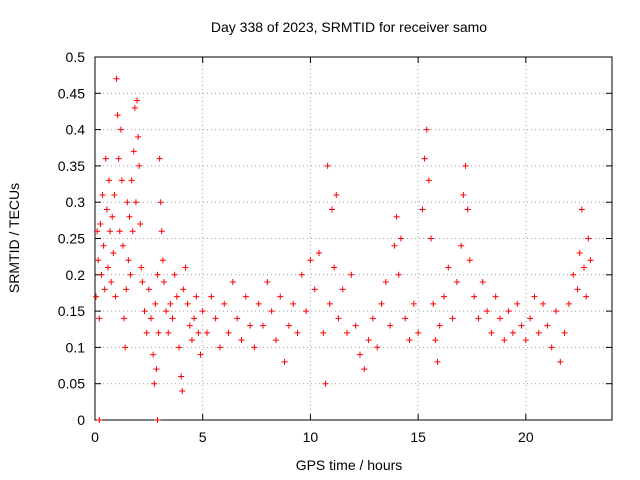 The height and width of the screenshot is (480, 640). Describe the element at coordinates (76, 275) in the screenshot. I see `y-tick-label: 0.2` at that location.